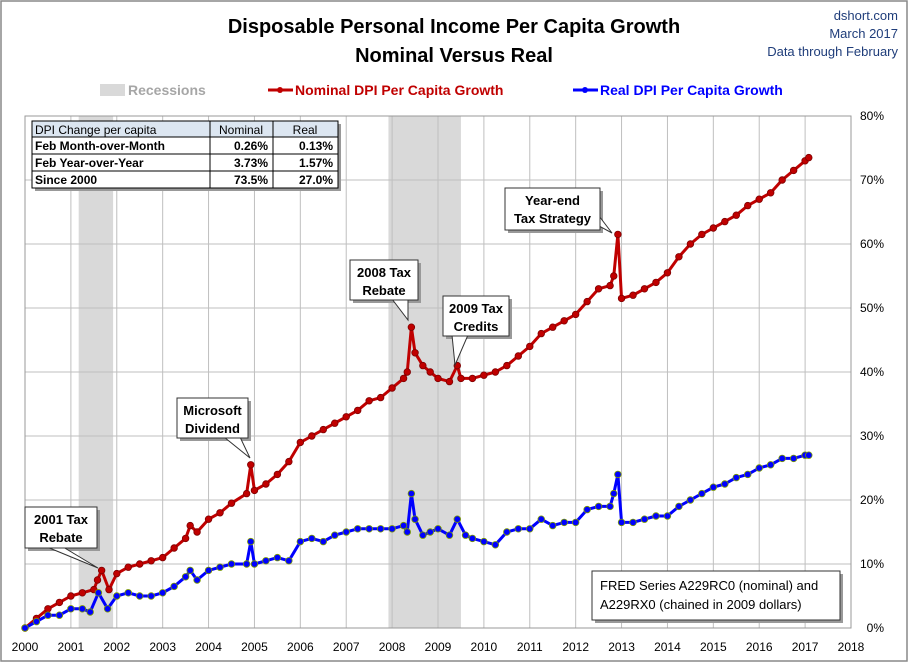 The image size is (908, 662). I want to click on x-tick-label: 2015, so click(713, 647).